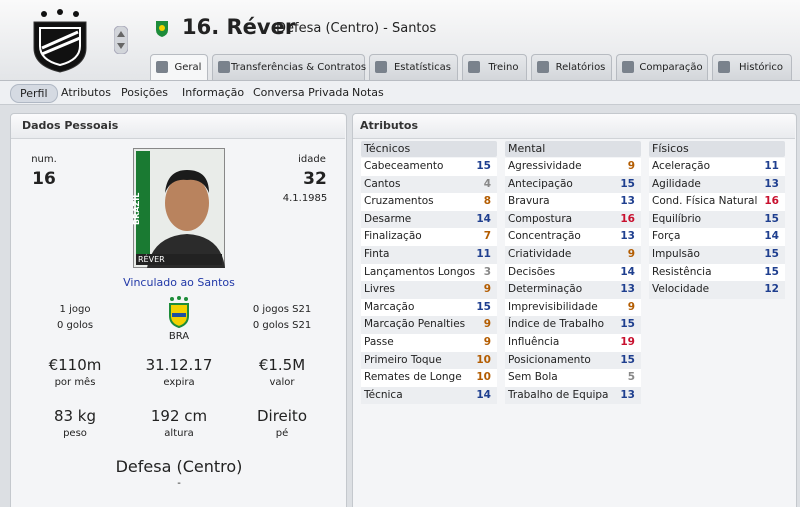 This screenshot has height=507, width=800. I want to click on number-label: num., so click(44, 159).